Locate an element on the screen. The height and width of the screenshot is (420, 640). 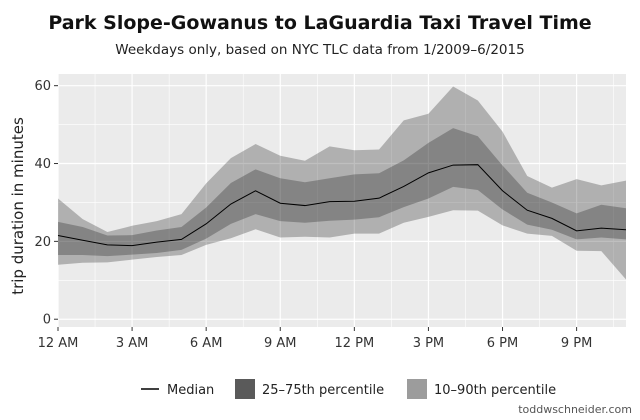
x-tick-label: 6 AM is located at coordinates (206, 343).